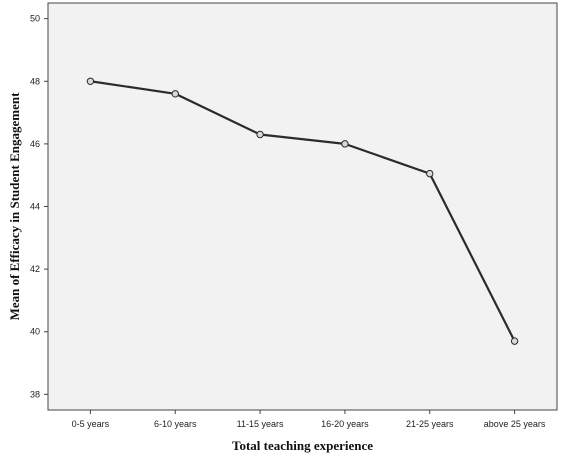  I want to click on y-tick-label-3: 44, so click(35, 207).